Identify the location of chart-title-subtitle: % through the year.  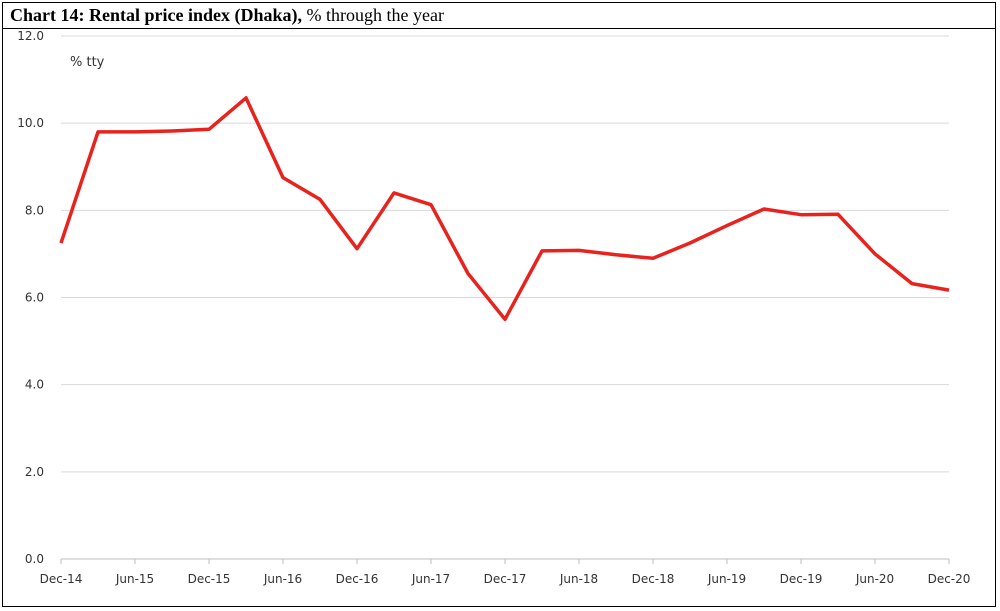
(375, 15).